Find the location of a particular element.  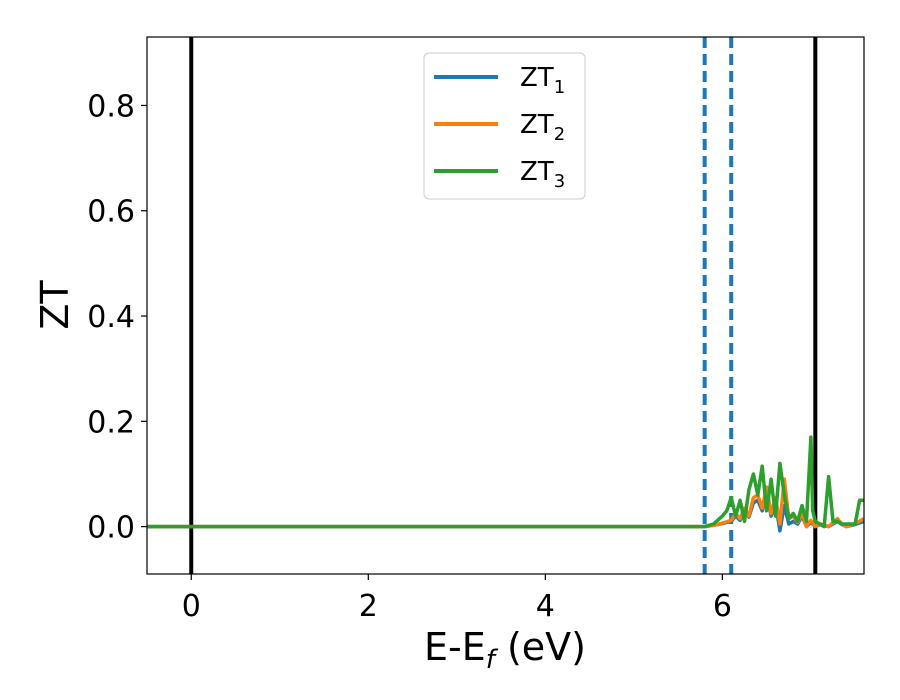

y-tick-label: 0.8 is located at coordinates (111, 106).